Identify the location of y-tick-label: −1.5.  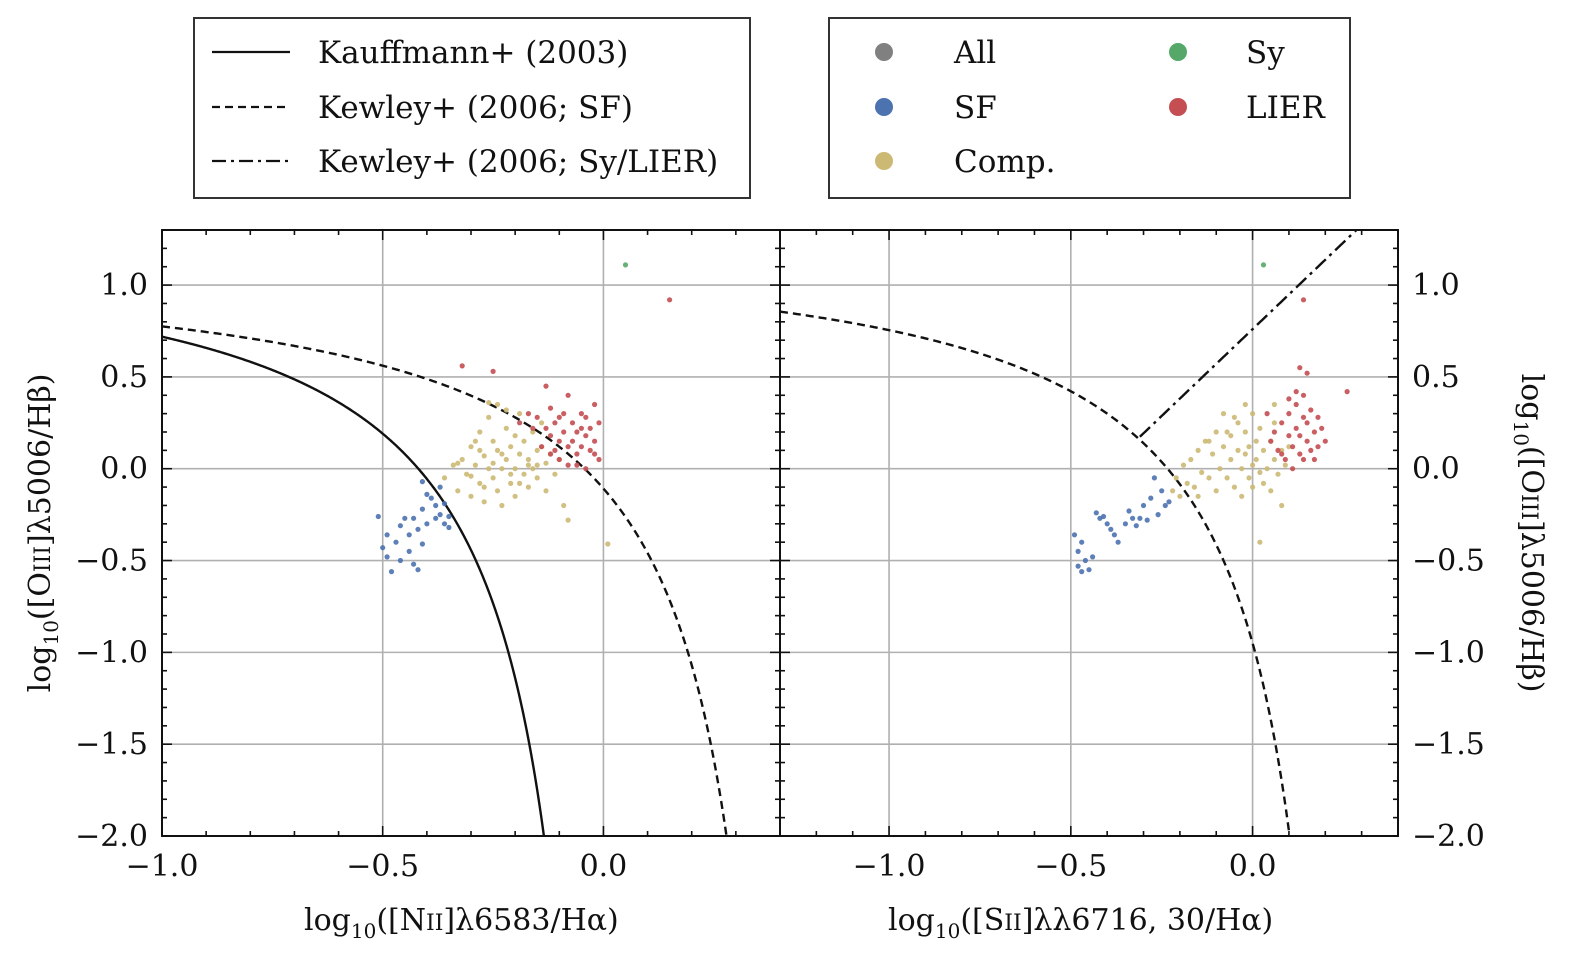
(111, 744).